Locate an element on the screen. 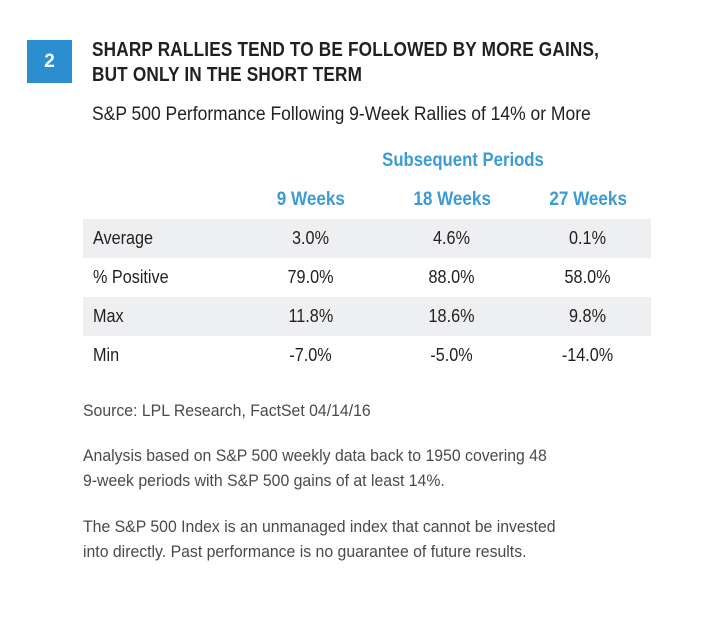 The image size is (728, 631). row-label: Min is located at coordinates (106, 355).